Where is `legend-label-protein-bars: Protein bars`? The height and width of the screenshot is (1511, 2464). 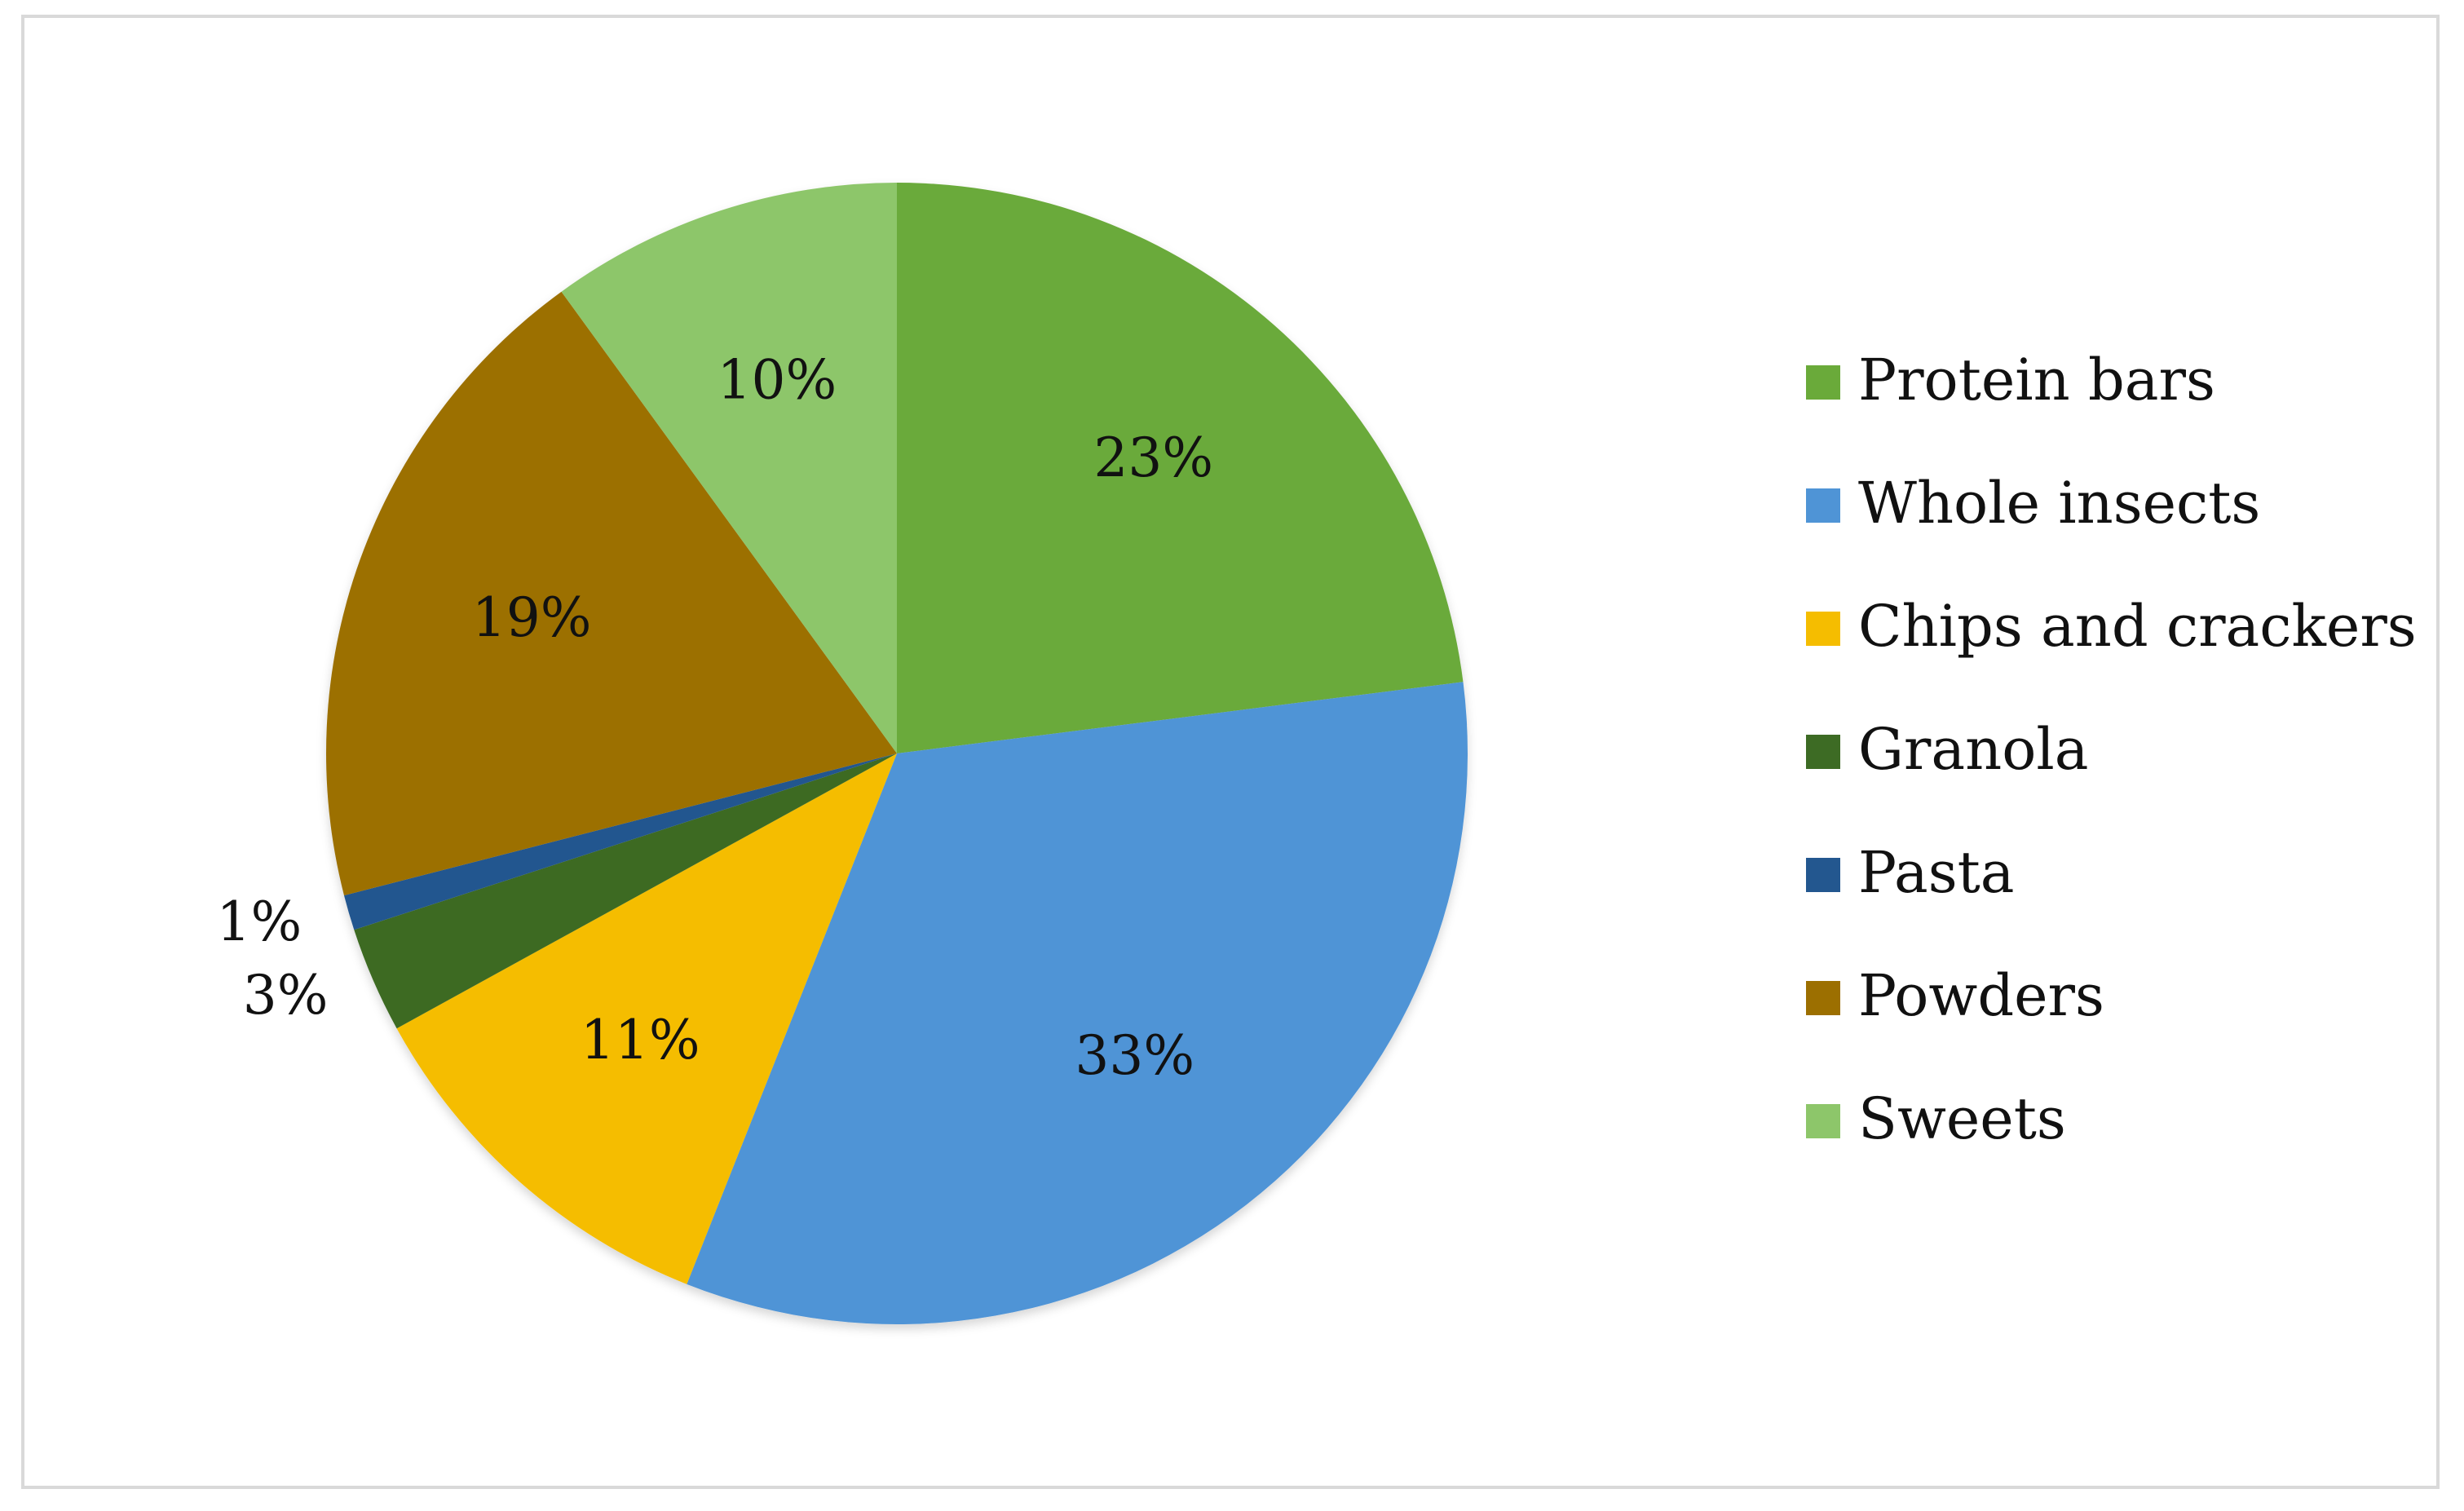 legend-label-protein-bars: Protein bars is located at coordinates (2036, 380).